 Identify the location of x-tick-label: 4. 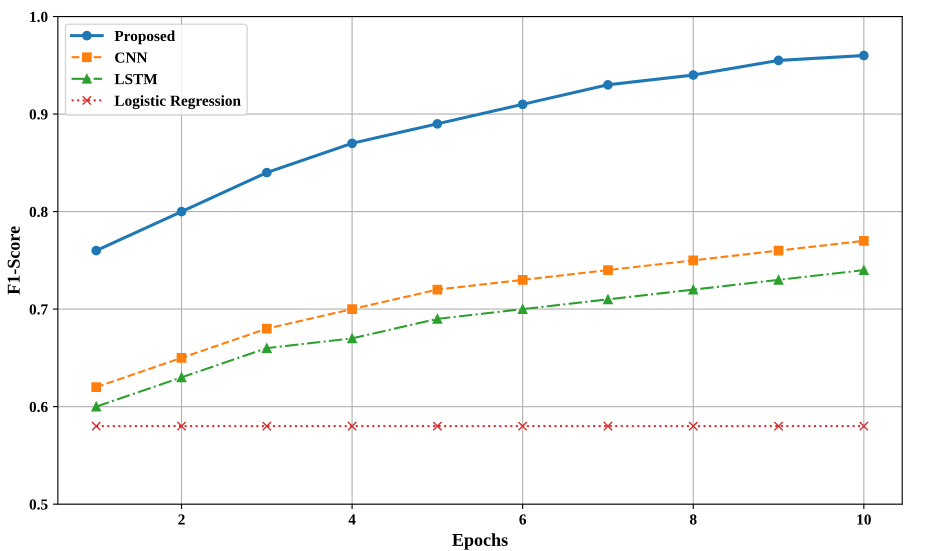
(352, 519).